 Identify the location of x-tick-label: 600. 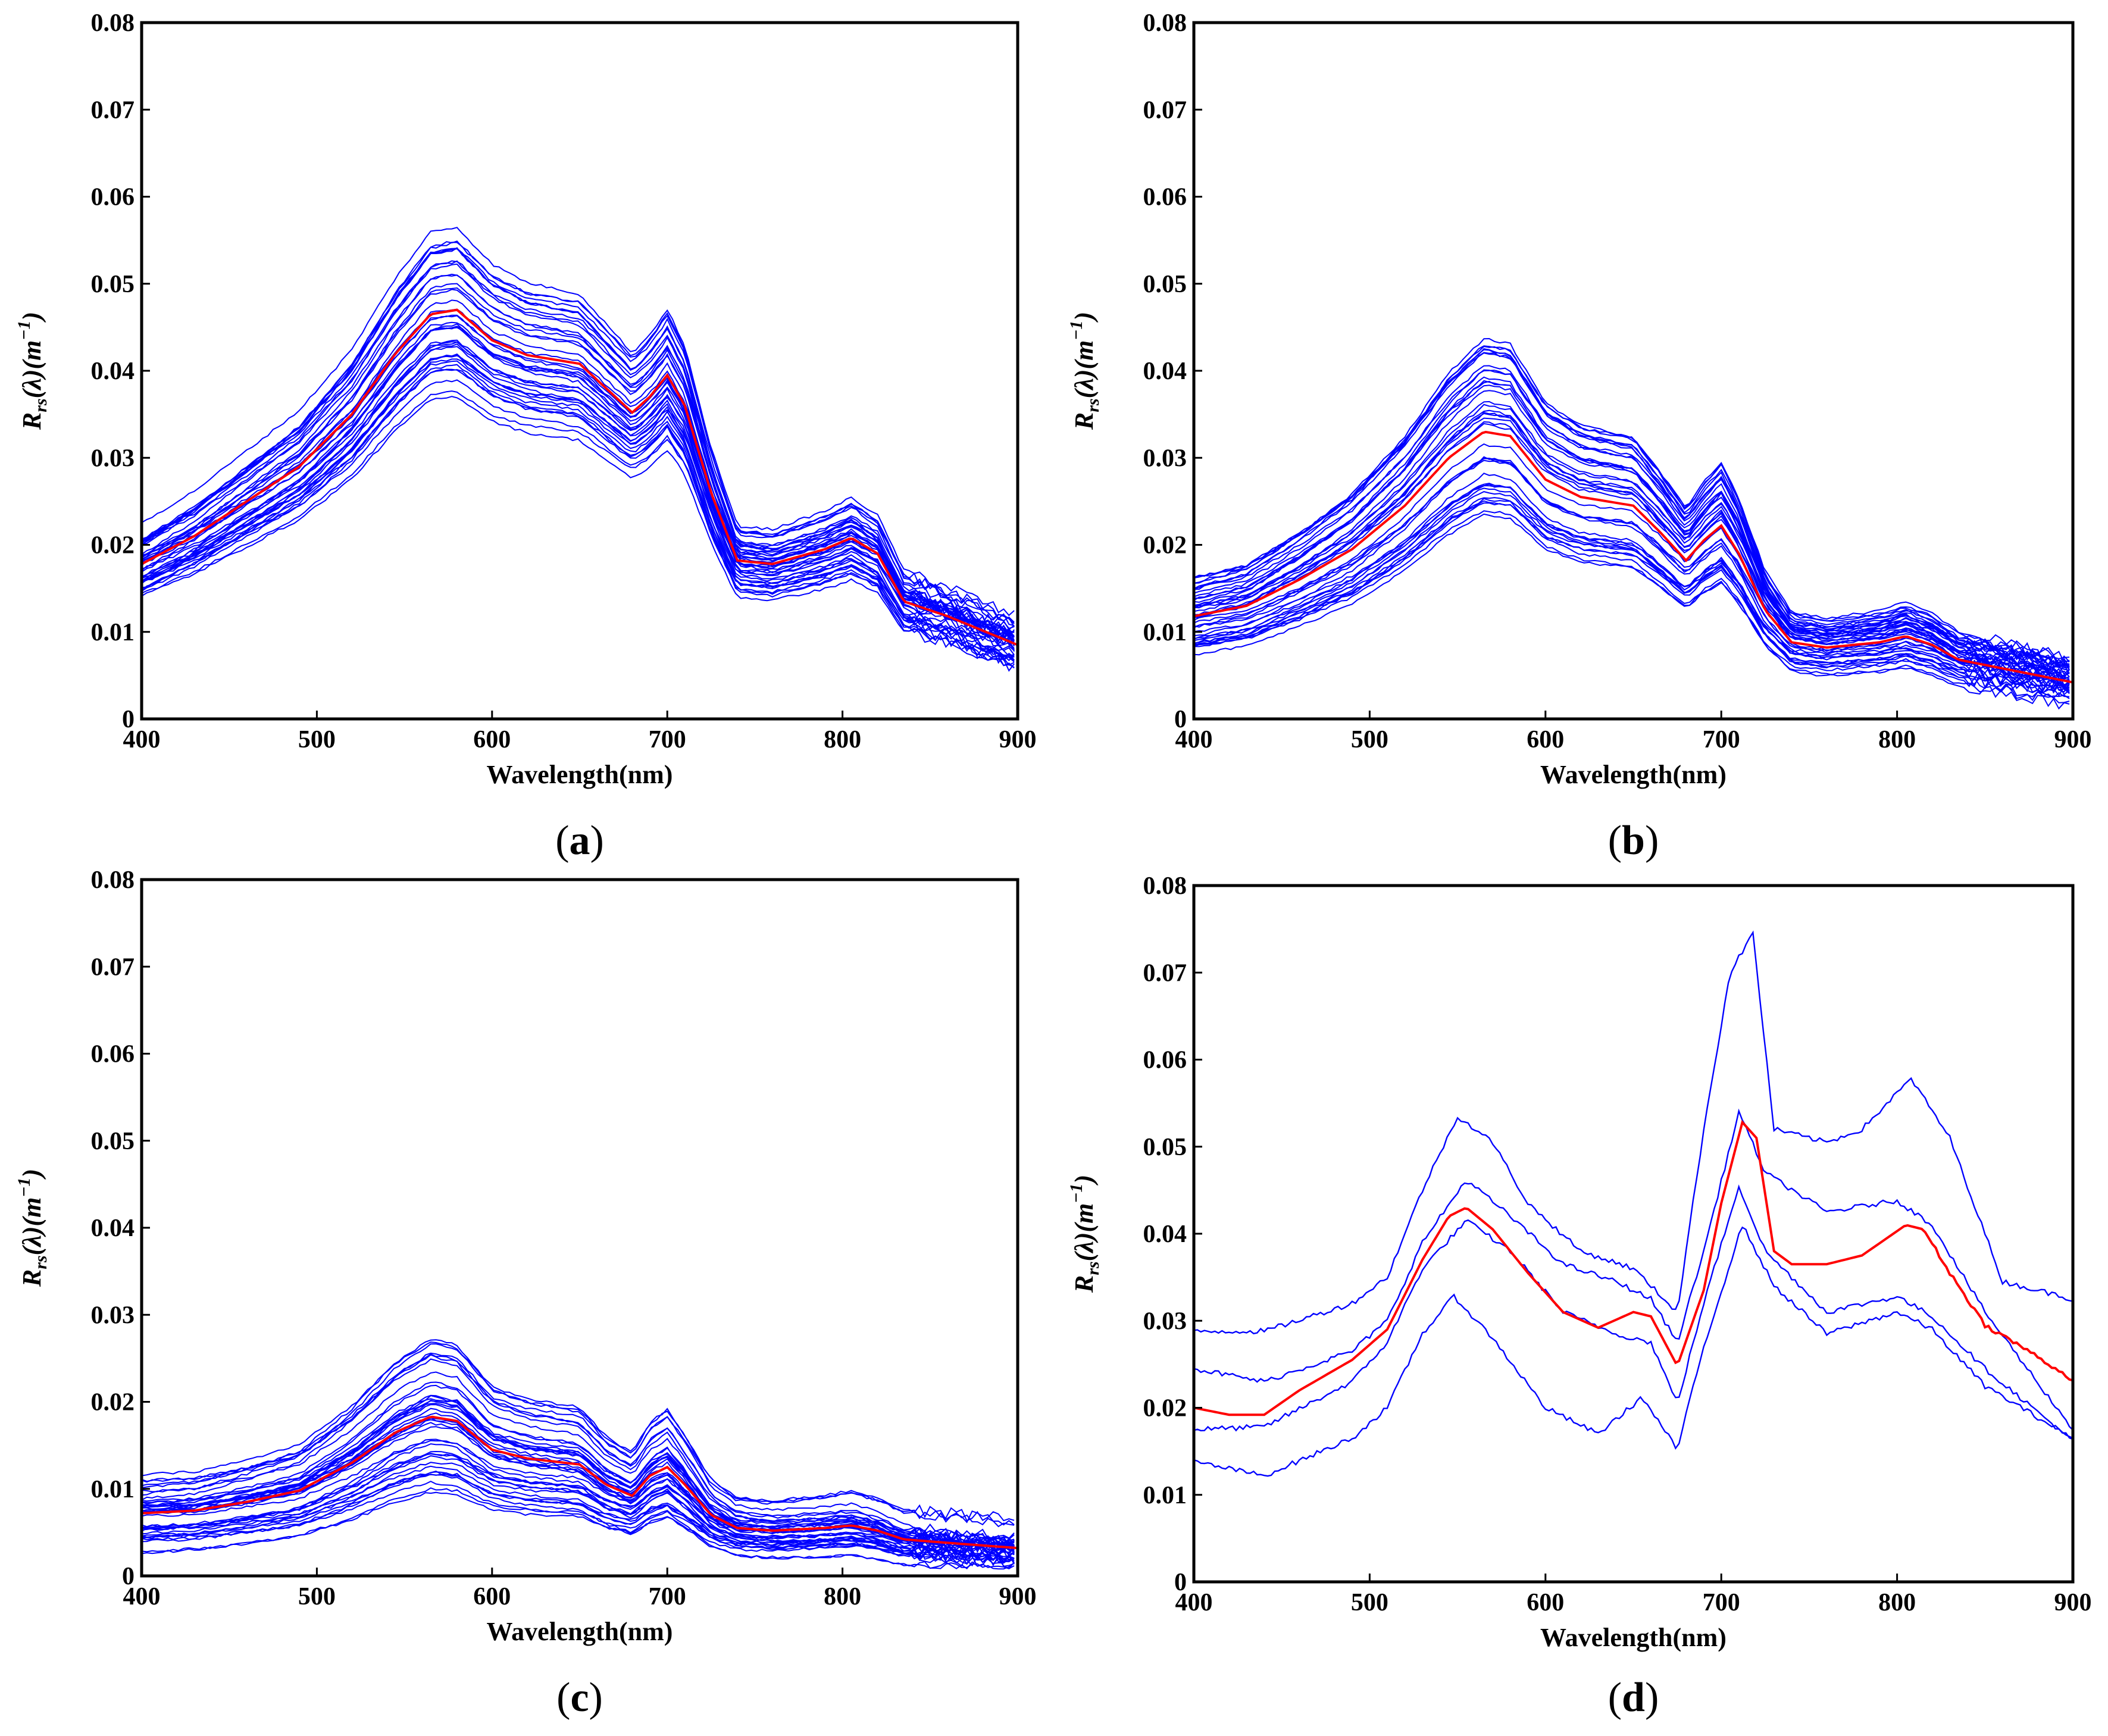
(492, 1596).